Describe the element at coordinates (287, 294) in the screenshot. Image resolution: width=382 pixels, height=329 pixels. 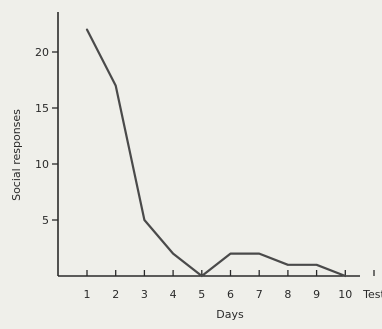
I see `x-tick-label: 8` at that location.